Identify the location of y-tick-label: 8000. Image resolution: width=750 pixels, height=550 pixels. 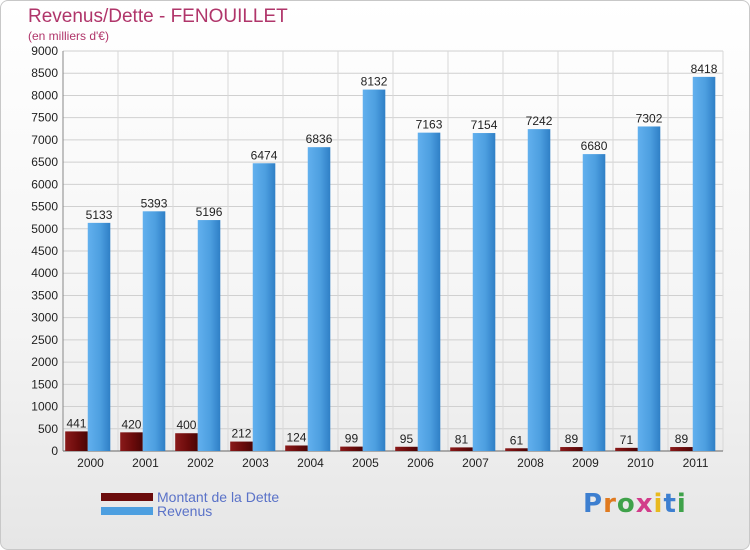
(44, 95).